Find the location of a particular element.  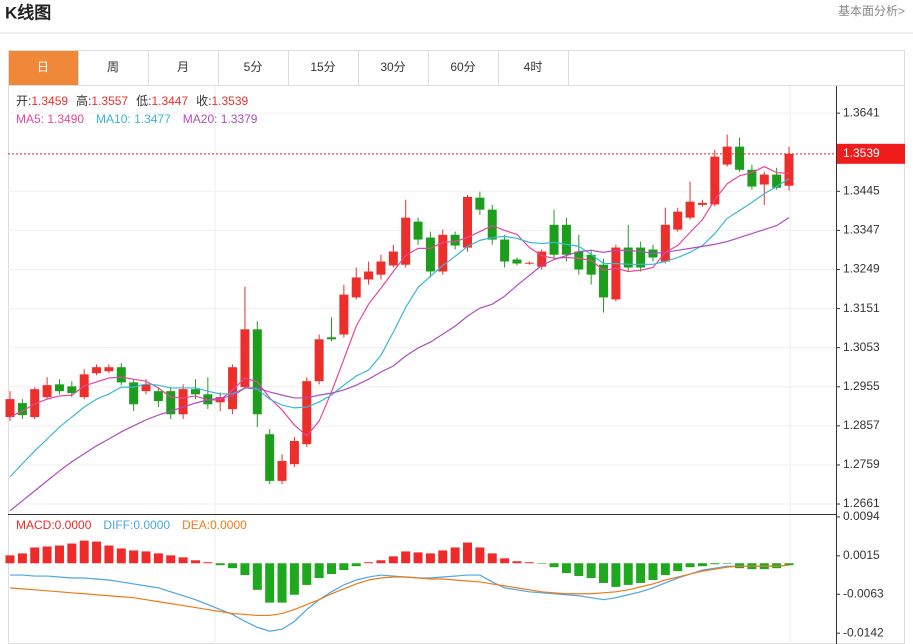

indicator-line is located at coordinates (399, 590).